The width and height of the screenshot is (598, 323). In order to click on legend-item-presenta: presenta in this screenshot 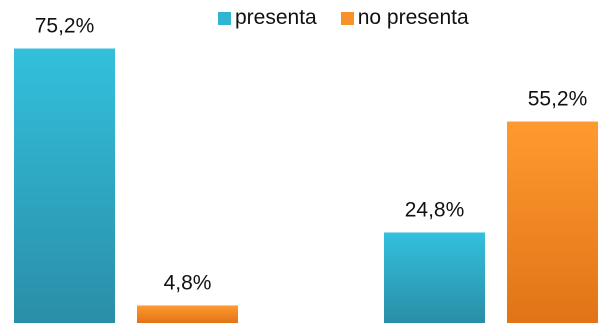, I will do `click(267, 18)`.